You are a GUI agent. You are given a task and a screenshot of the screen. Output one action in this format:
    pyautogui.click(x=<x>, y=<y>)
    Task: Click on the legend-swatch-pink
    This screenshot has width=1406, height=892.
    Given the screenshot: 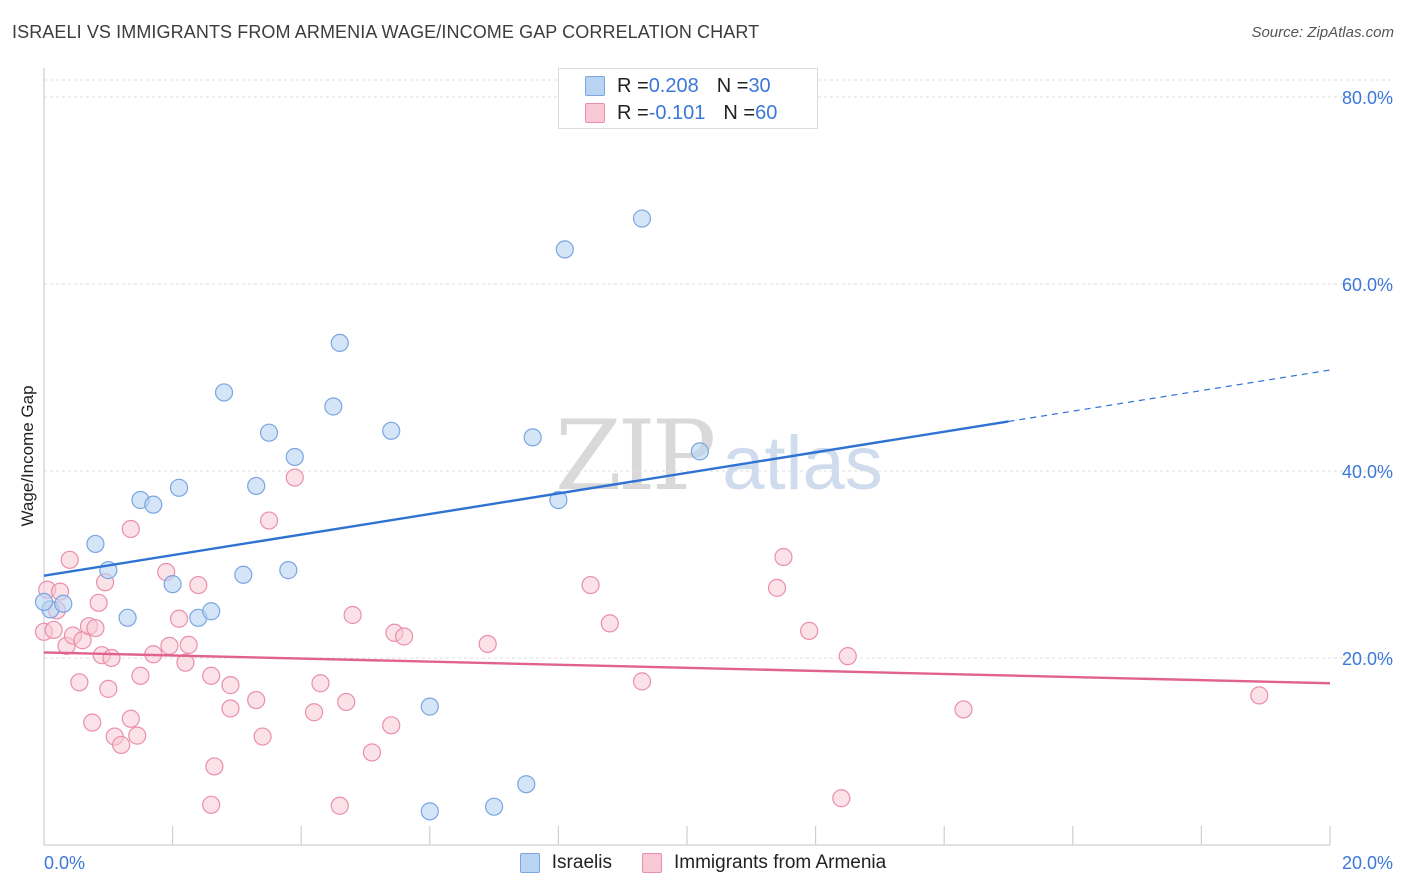 What is the action you would take?
    pyautogui.click(x=595, y=113)
    